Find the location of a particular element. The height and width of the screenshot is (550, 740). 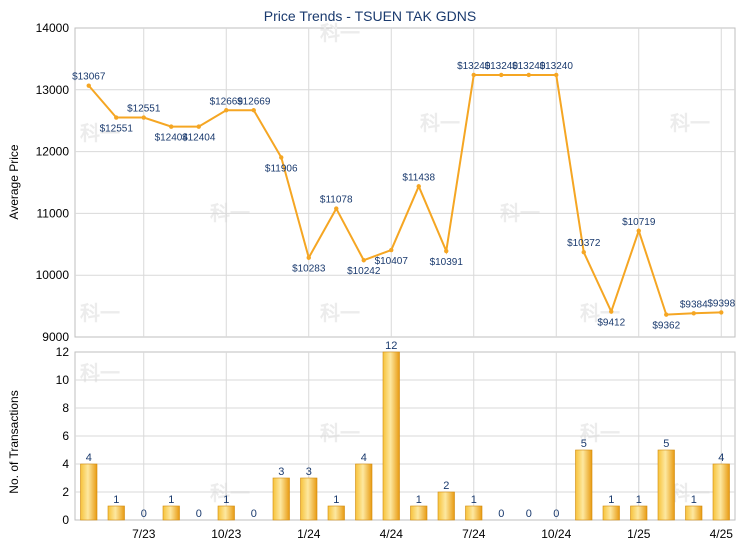

price-data-label: $10407 is located at coordinates (392, 261).